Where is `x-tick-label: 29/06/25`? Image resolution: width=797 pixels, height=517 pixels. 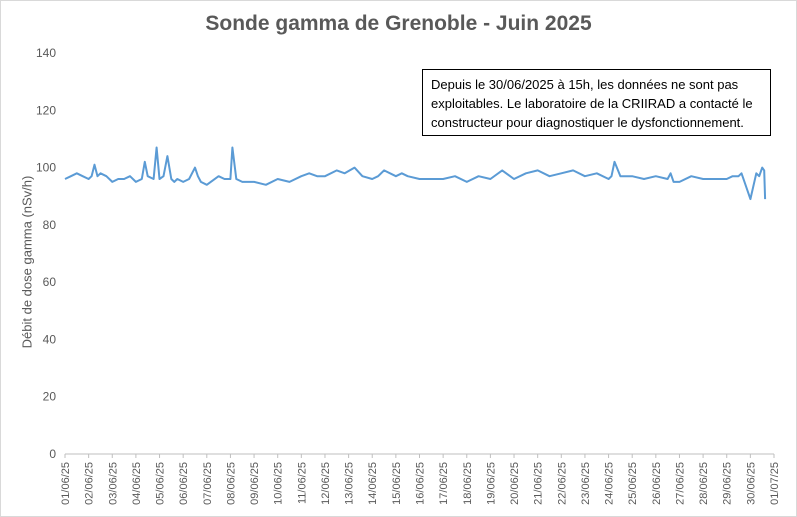 x-tick-label: 29/06/25 is located at coordinates (728, 483).